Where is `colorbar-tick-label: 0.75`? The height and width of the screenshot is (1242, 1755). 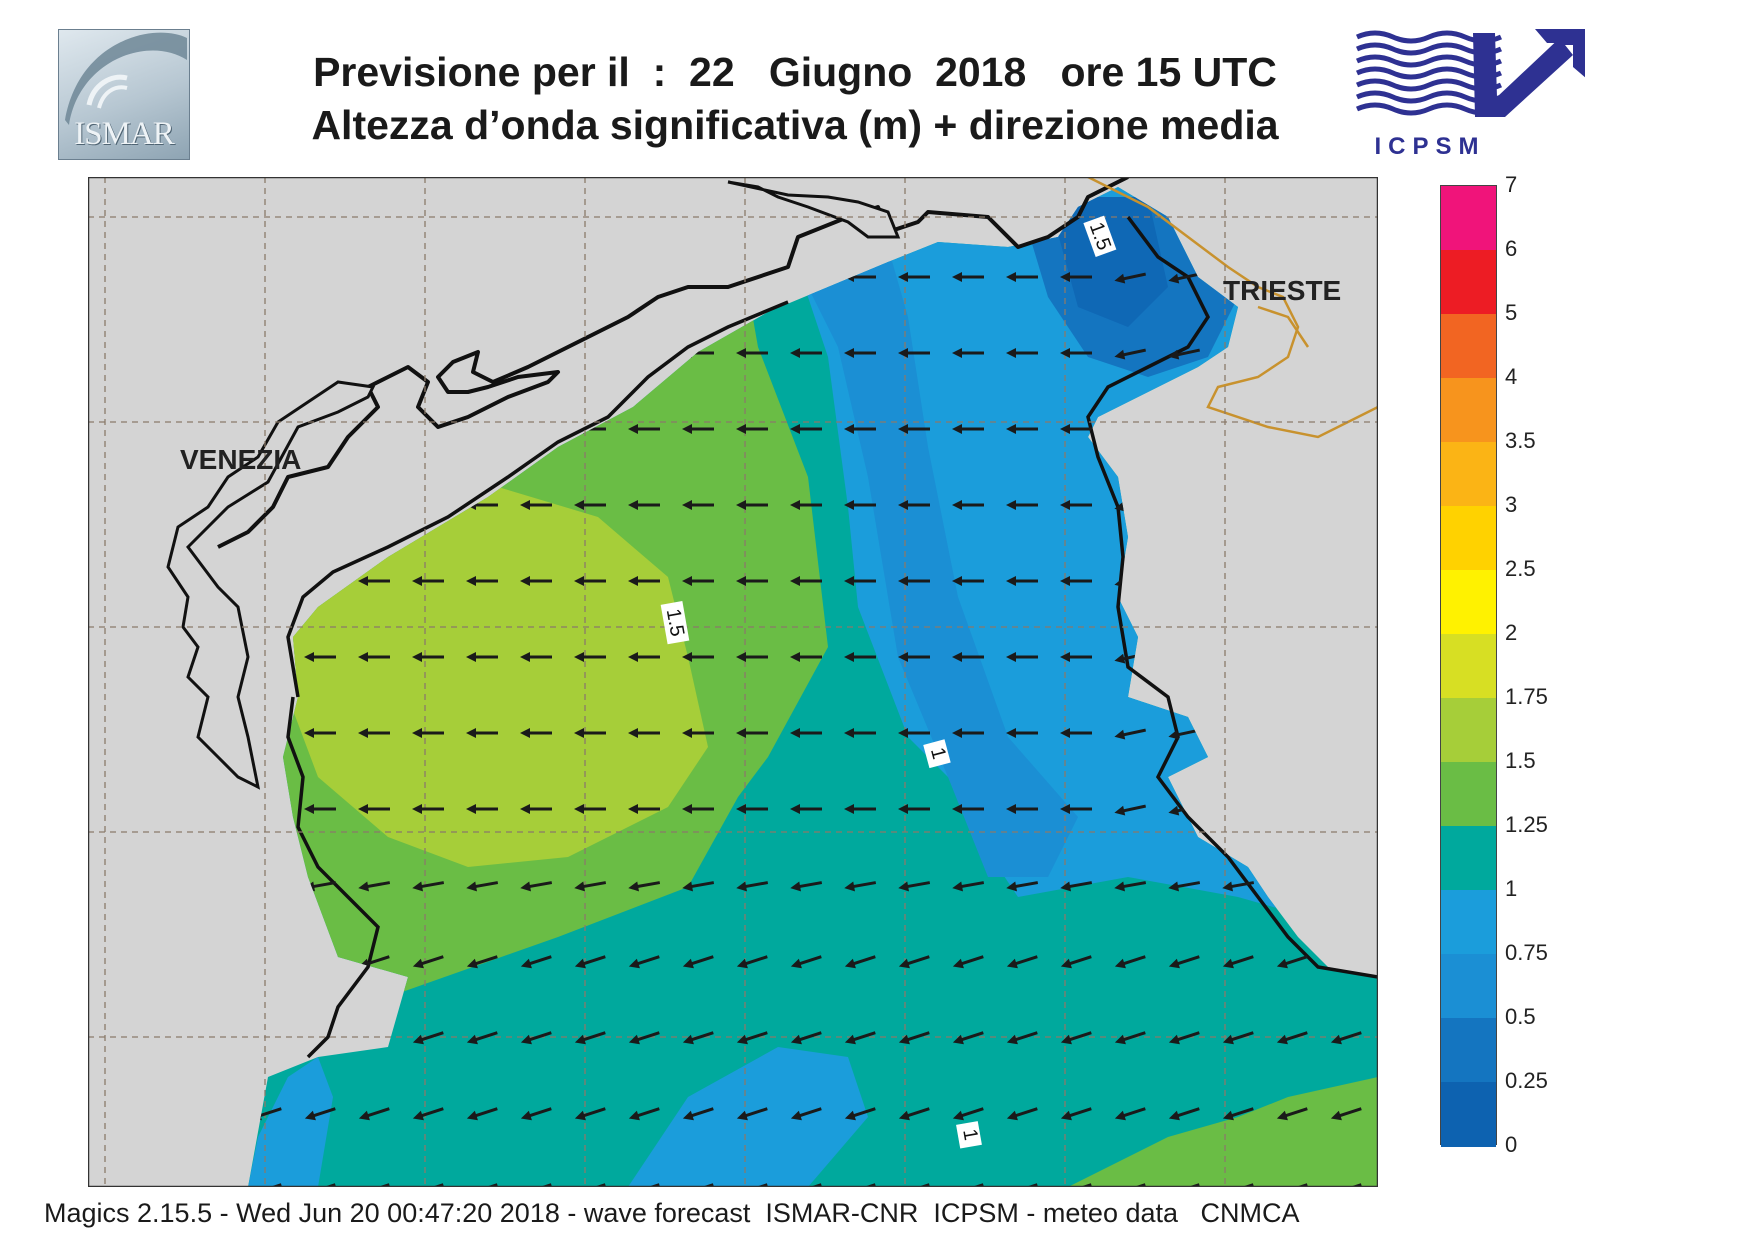
colorbar-tick-label: 0.75 is located at coordinates (1526, 952).